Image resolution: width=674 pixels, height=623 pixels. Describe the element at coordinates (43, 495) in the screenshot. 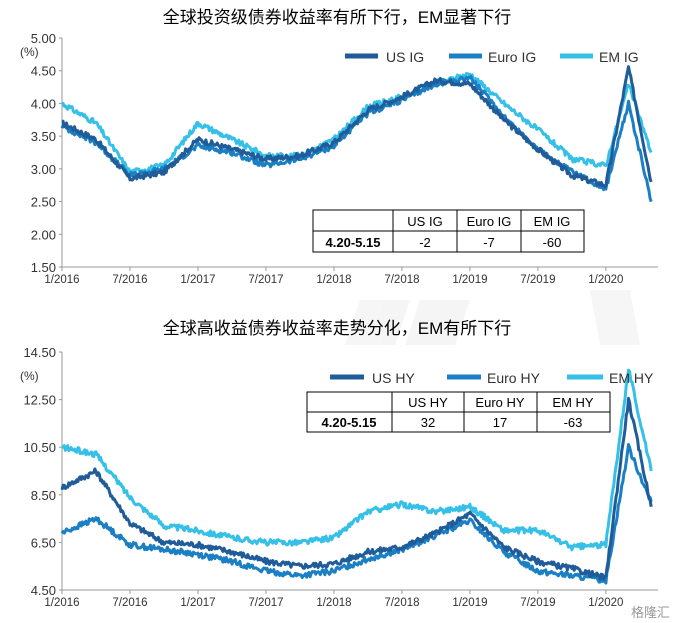

I see `y-tick-label: 8.50` at that location.